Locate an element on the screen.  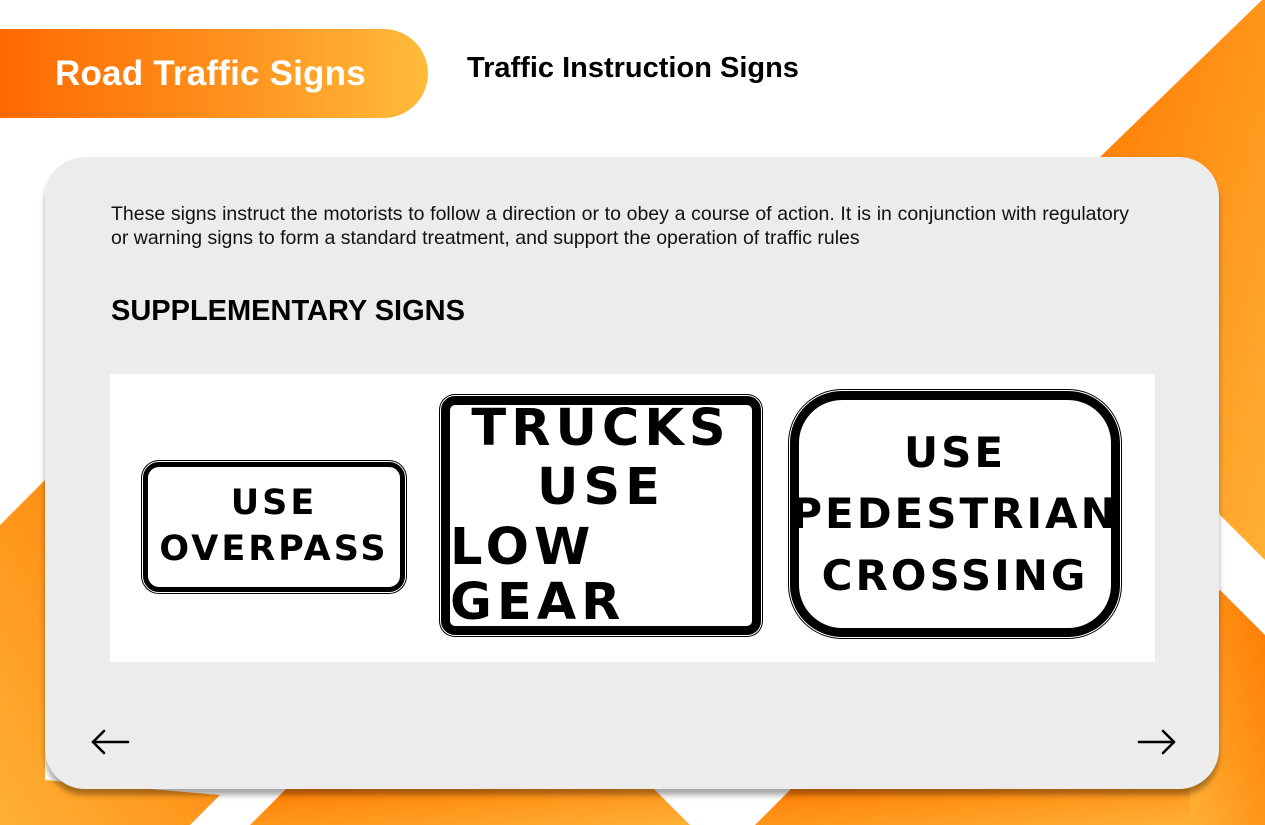
sign-line: TRUCKS is located at coordinates (601, 429).